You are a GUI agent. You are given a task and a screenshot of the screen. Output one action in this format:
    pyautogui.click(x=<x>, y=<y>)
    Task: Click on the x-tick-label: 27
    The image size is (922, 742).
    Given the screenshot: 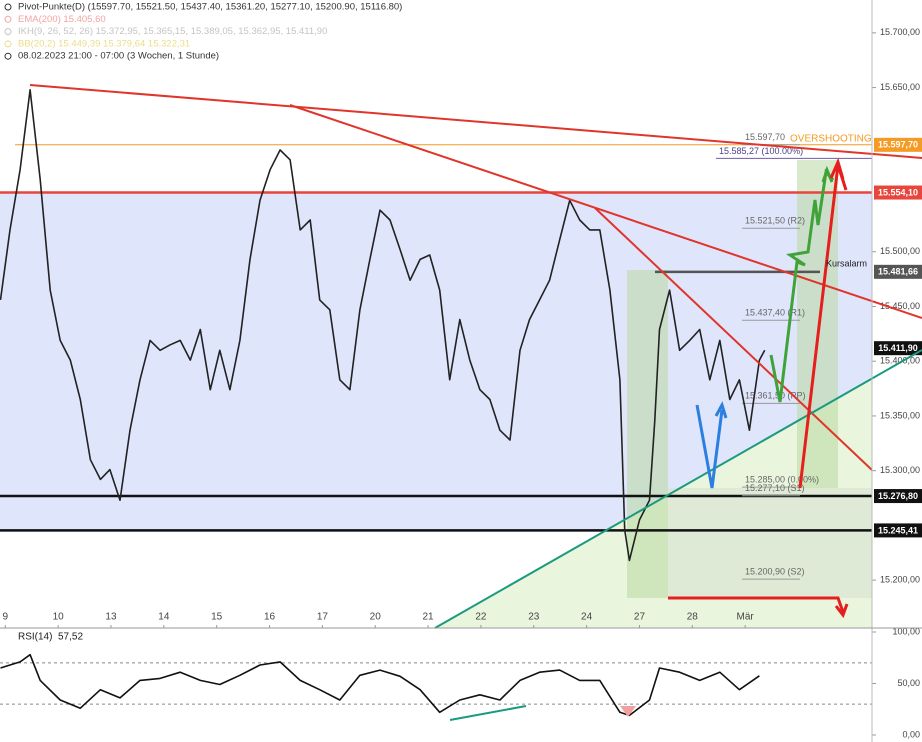 What is the action you would take?
    pyautogui.click(x=640, y=617)
    